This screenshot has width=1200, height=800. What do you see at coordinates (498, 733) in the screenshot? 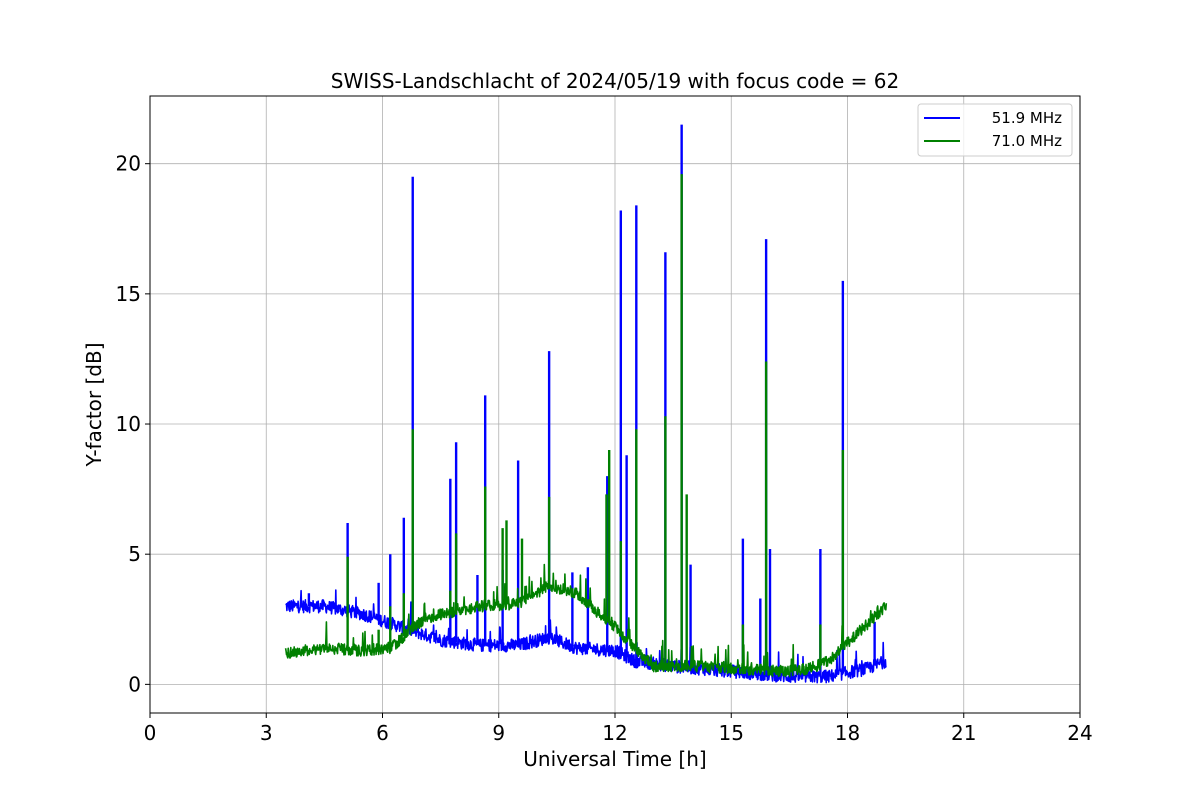
I see `x-tick-label: 9` at bounding box center [498, 733].